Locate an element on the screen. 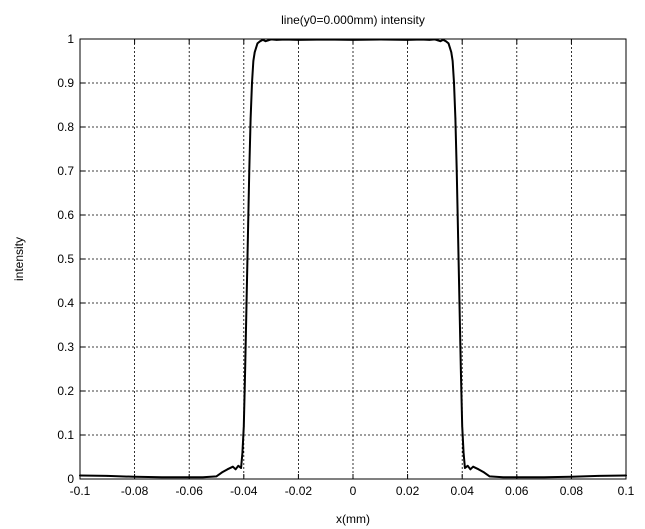 The image size is (645, 529). y-tick-label: 0.4 is located at coordinates (65, 303).